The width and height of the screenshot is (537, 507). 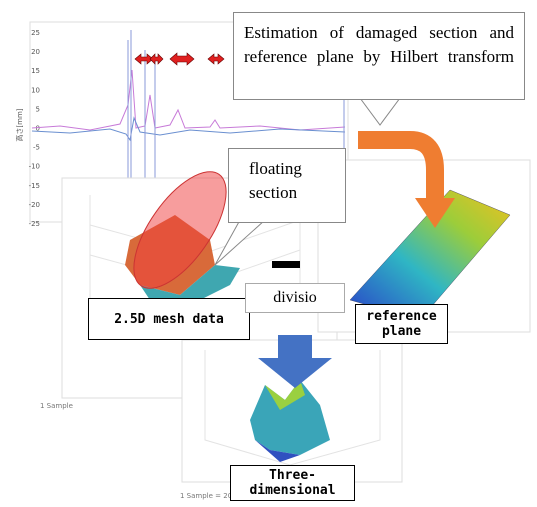 What do you see at coordinates (38, 109) in the screenshot?
I see `y-tick-label: 5` at bounding box center [38, 109].